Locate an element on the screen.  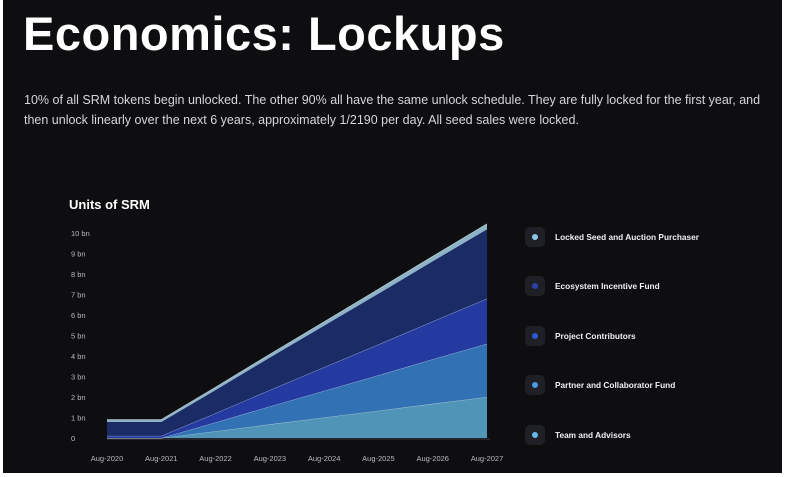
x-tick-label: Aug-2022 is located at coordinates (215, 458).